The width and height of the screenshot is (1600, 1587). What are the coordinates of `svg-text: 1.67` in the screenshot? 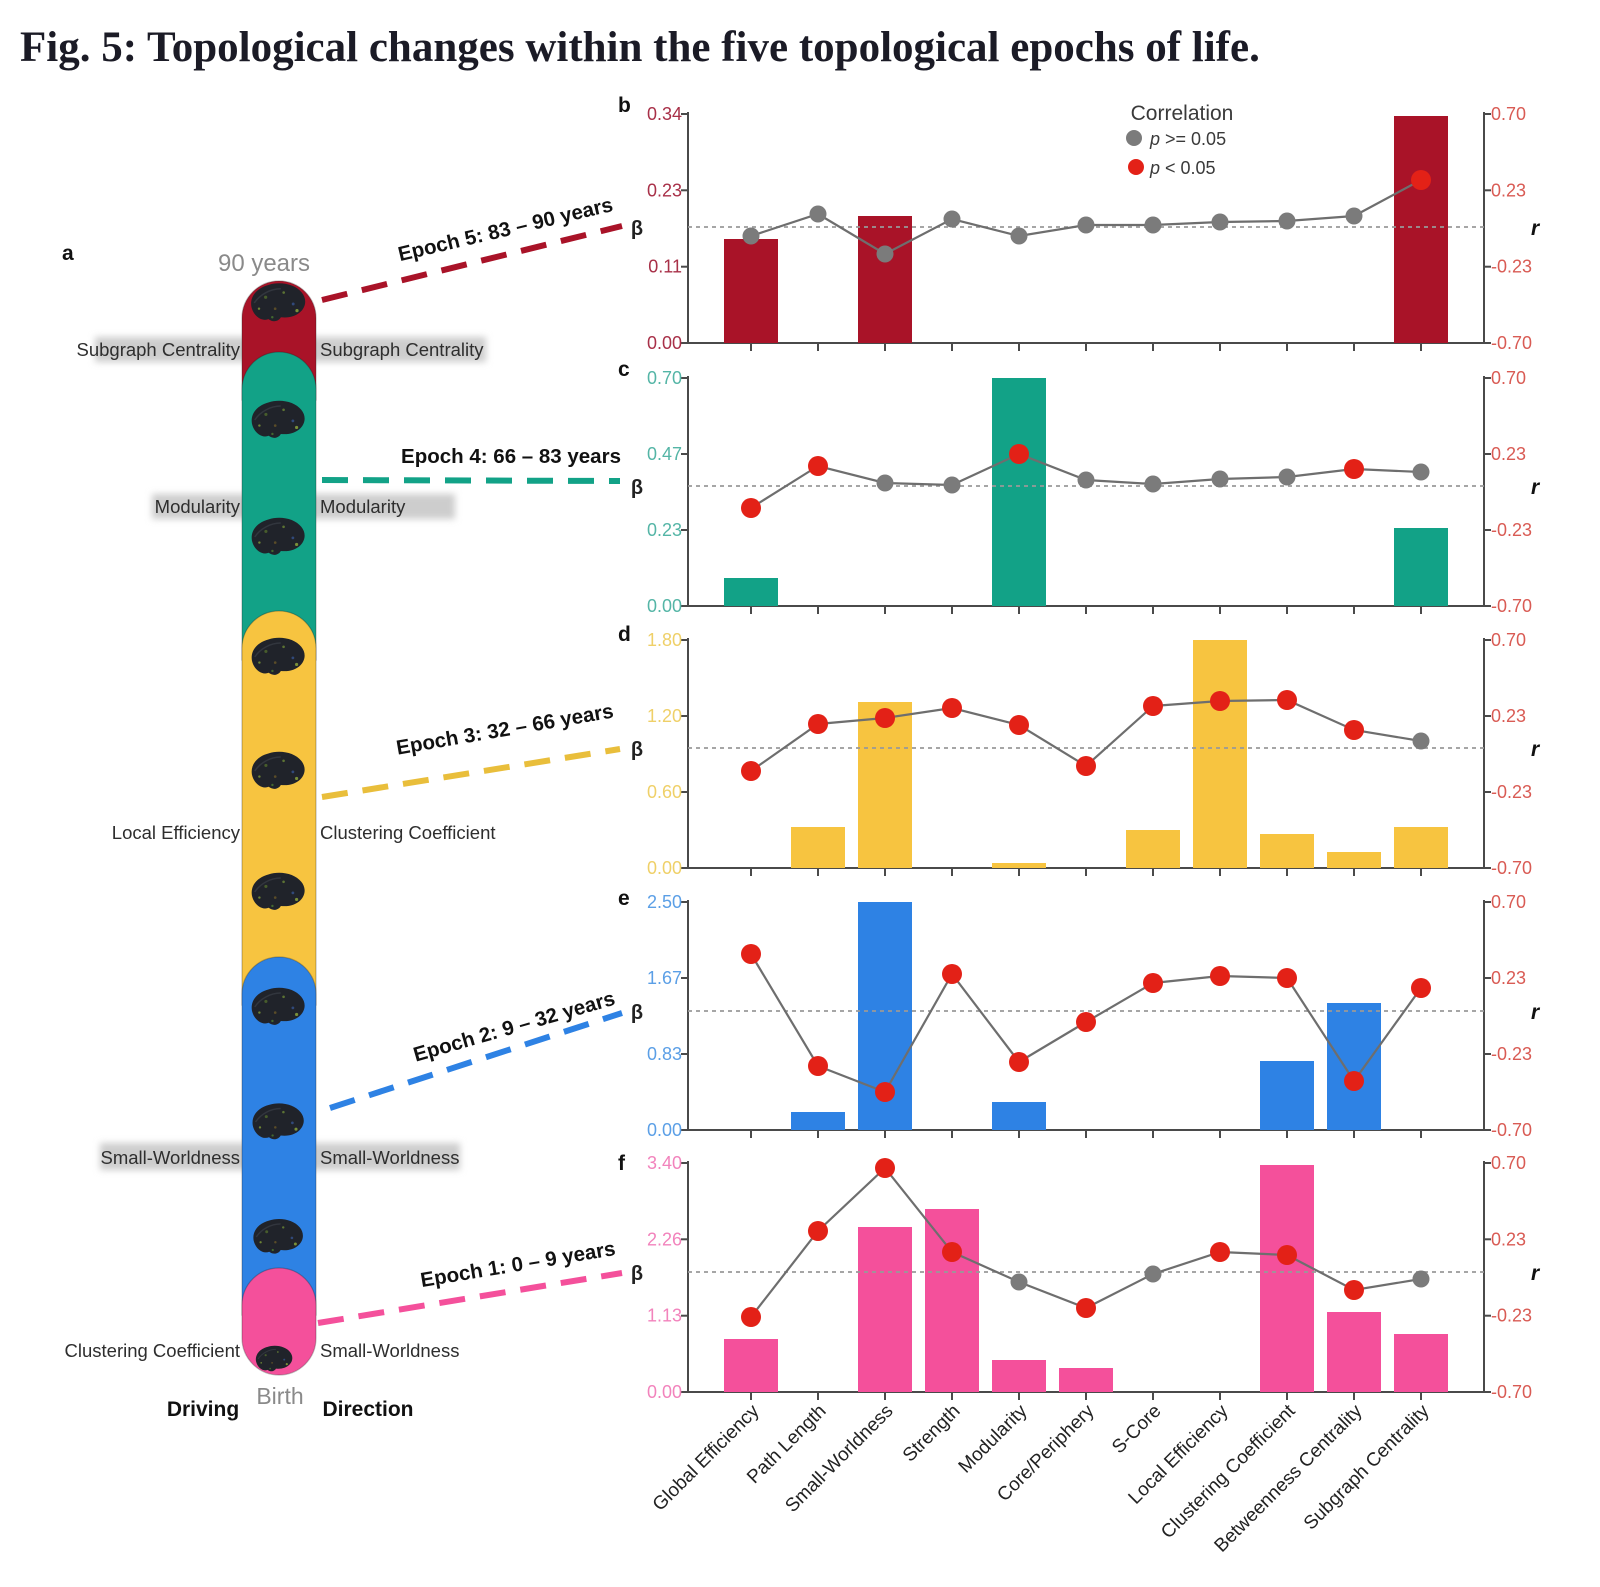 It's located at (664, 978).